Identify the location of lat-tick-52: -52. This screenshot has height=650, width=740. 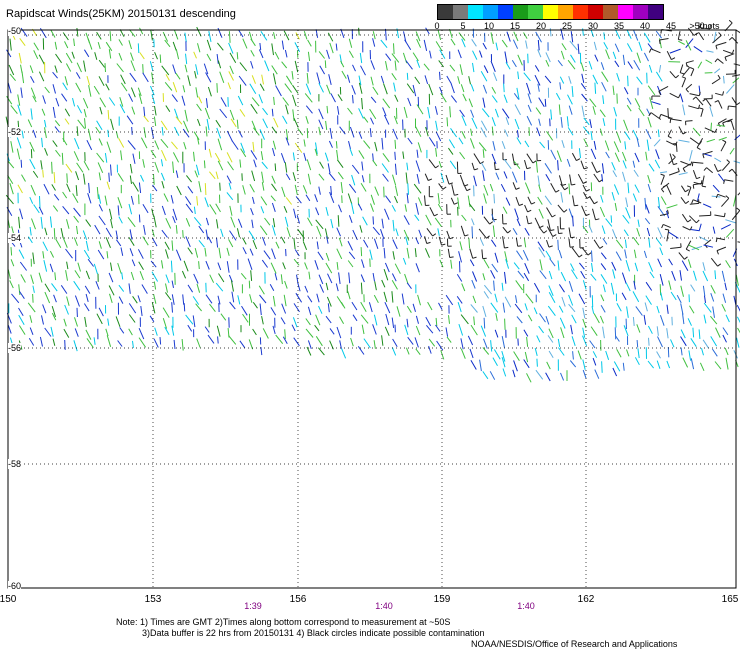
(15, 132).